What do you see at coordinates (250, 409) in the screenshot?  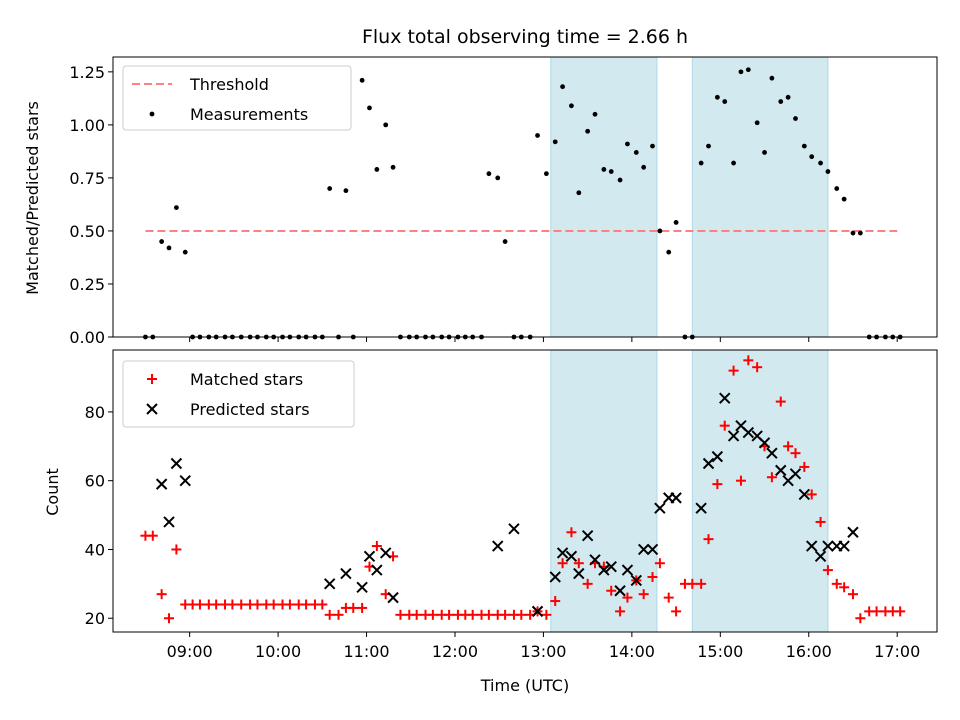 I see `legend-label: Predicted stars` at bounding box center [250, 409].